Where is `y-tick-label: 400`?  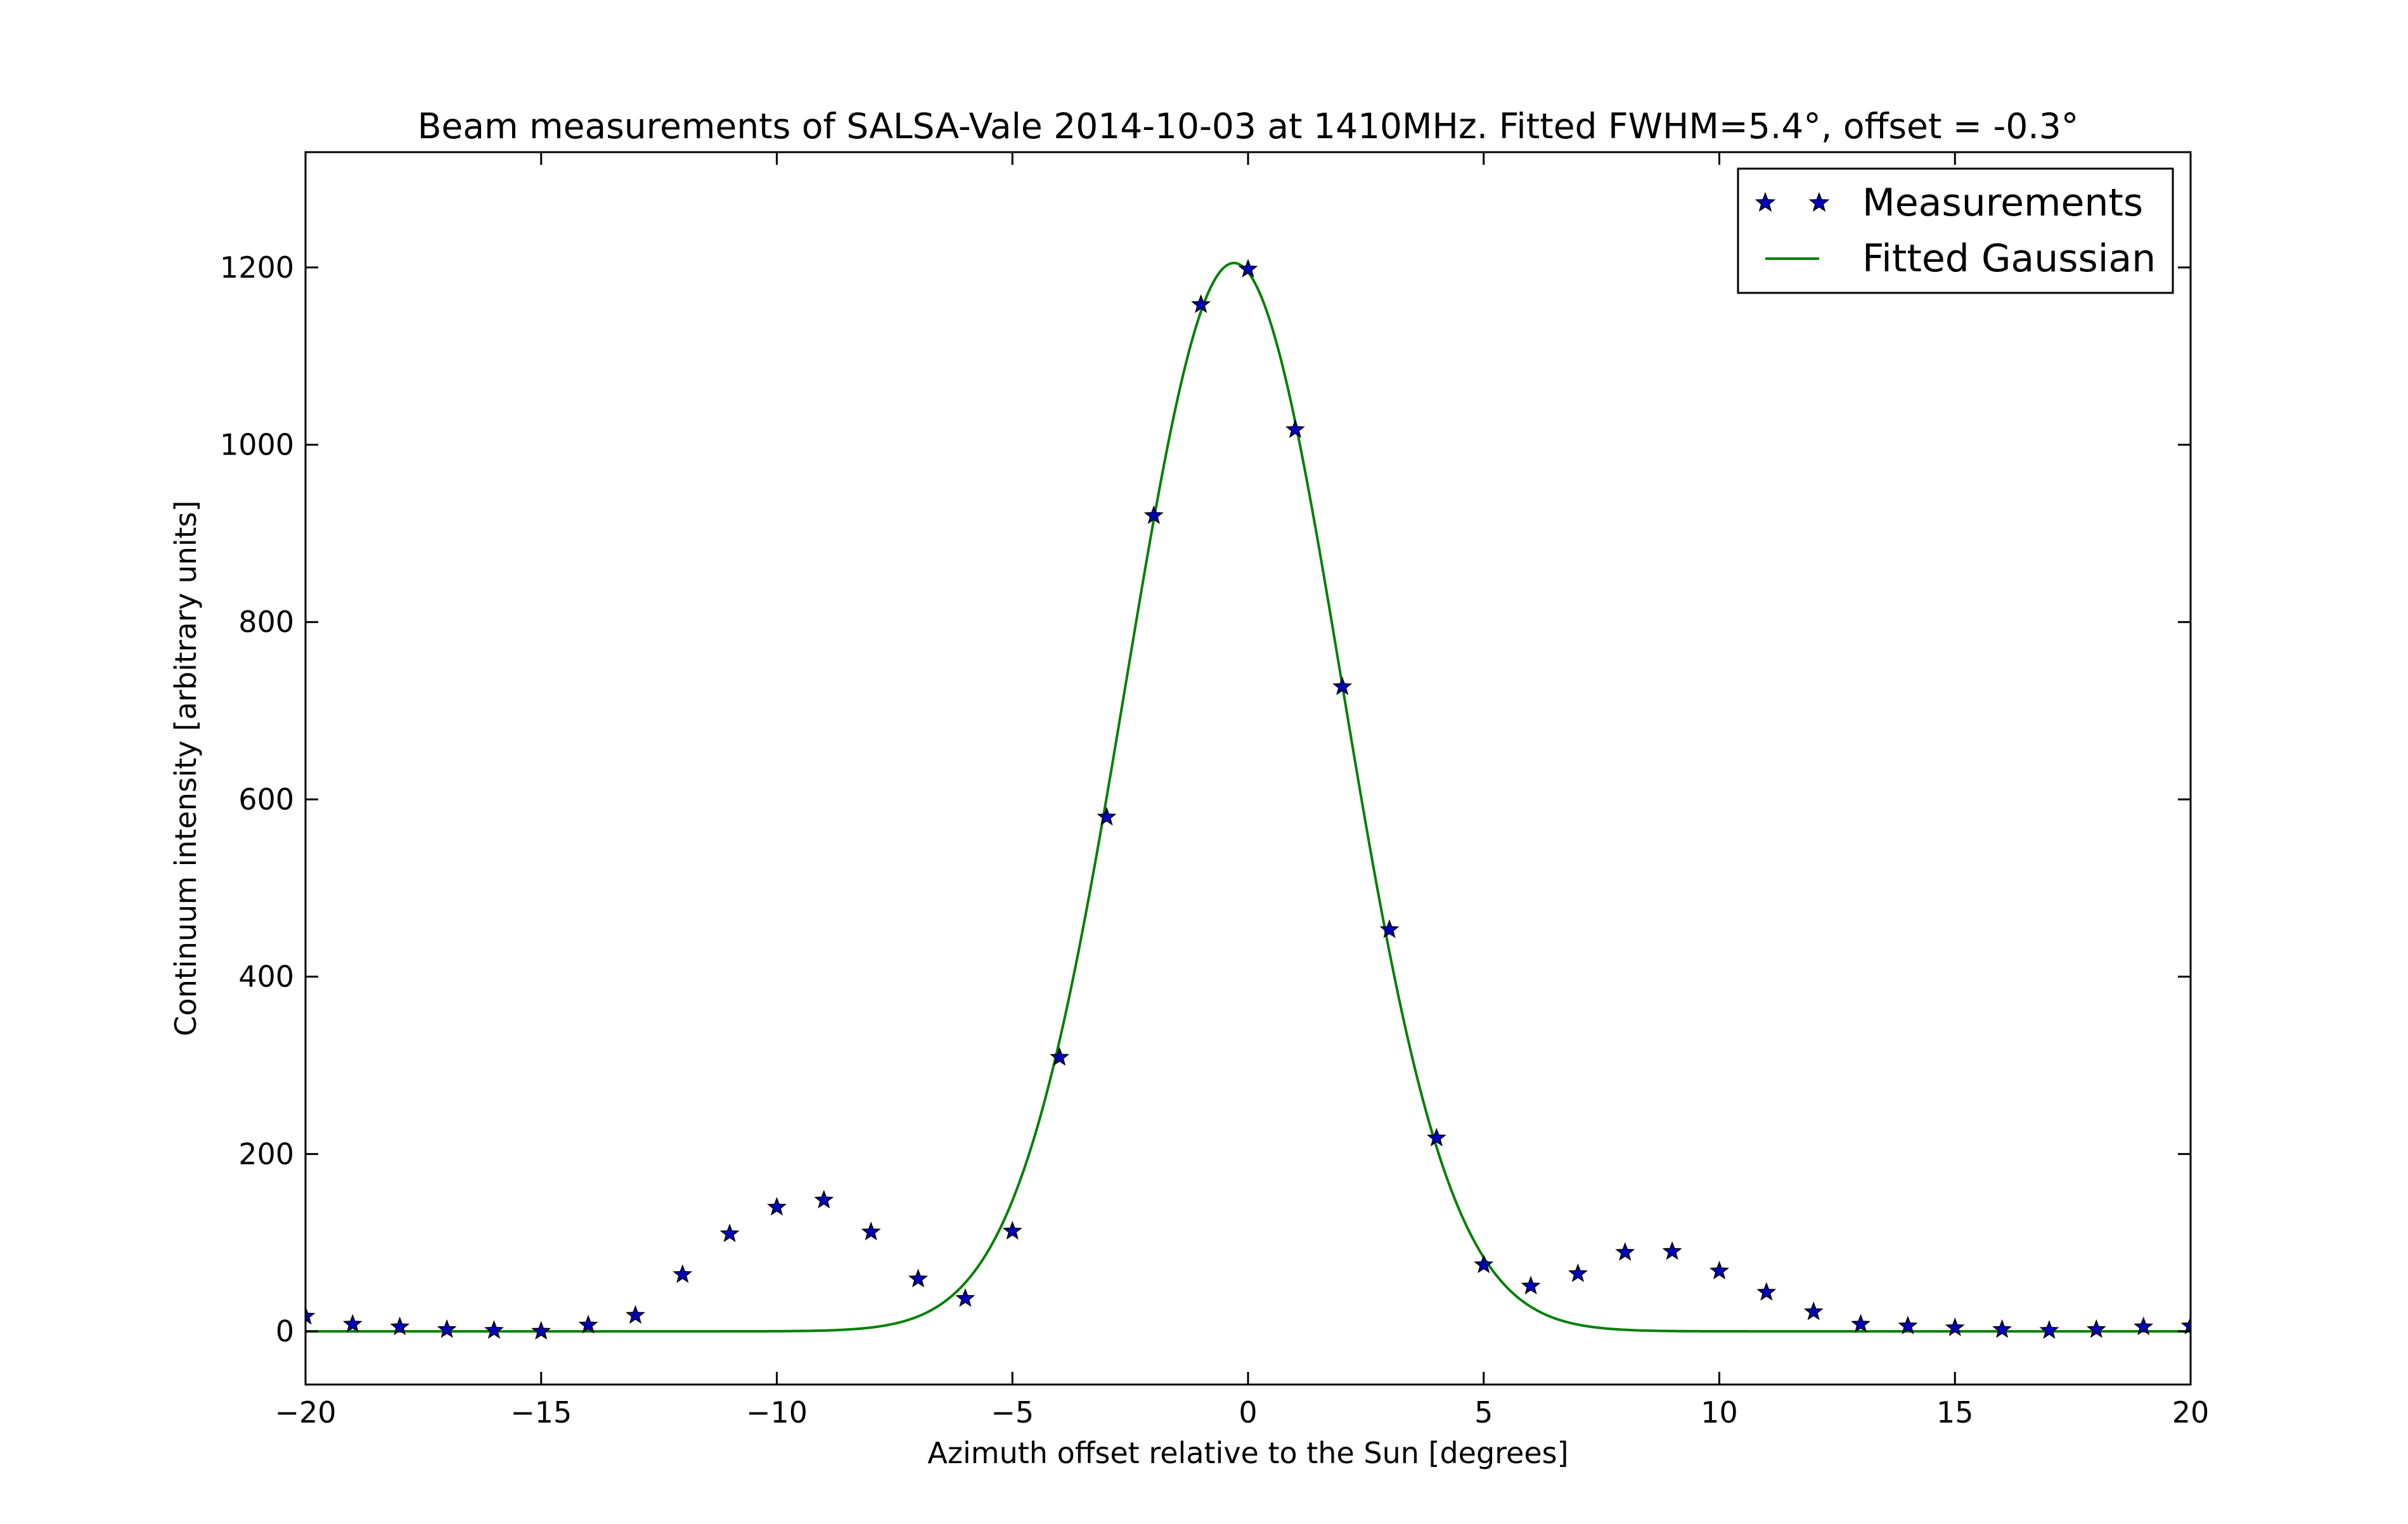 y-tick-label: 400 is located at coordinates (266, 977).